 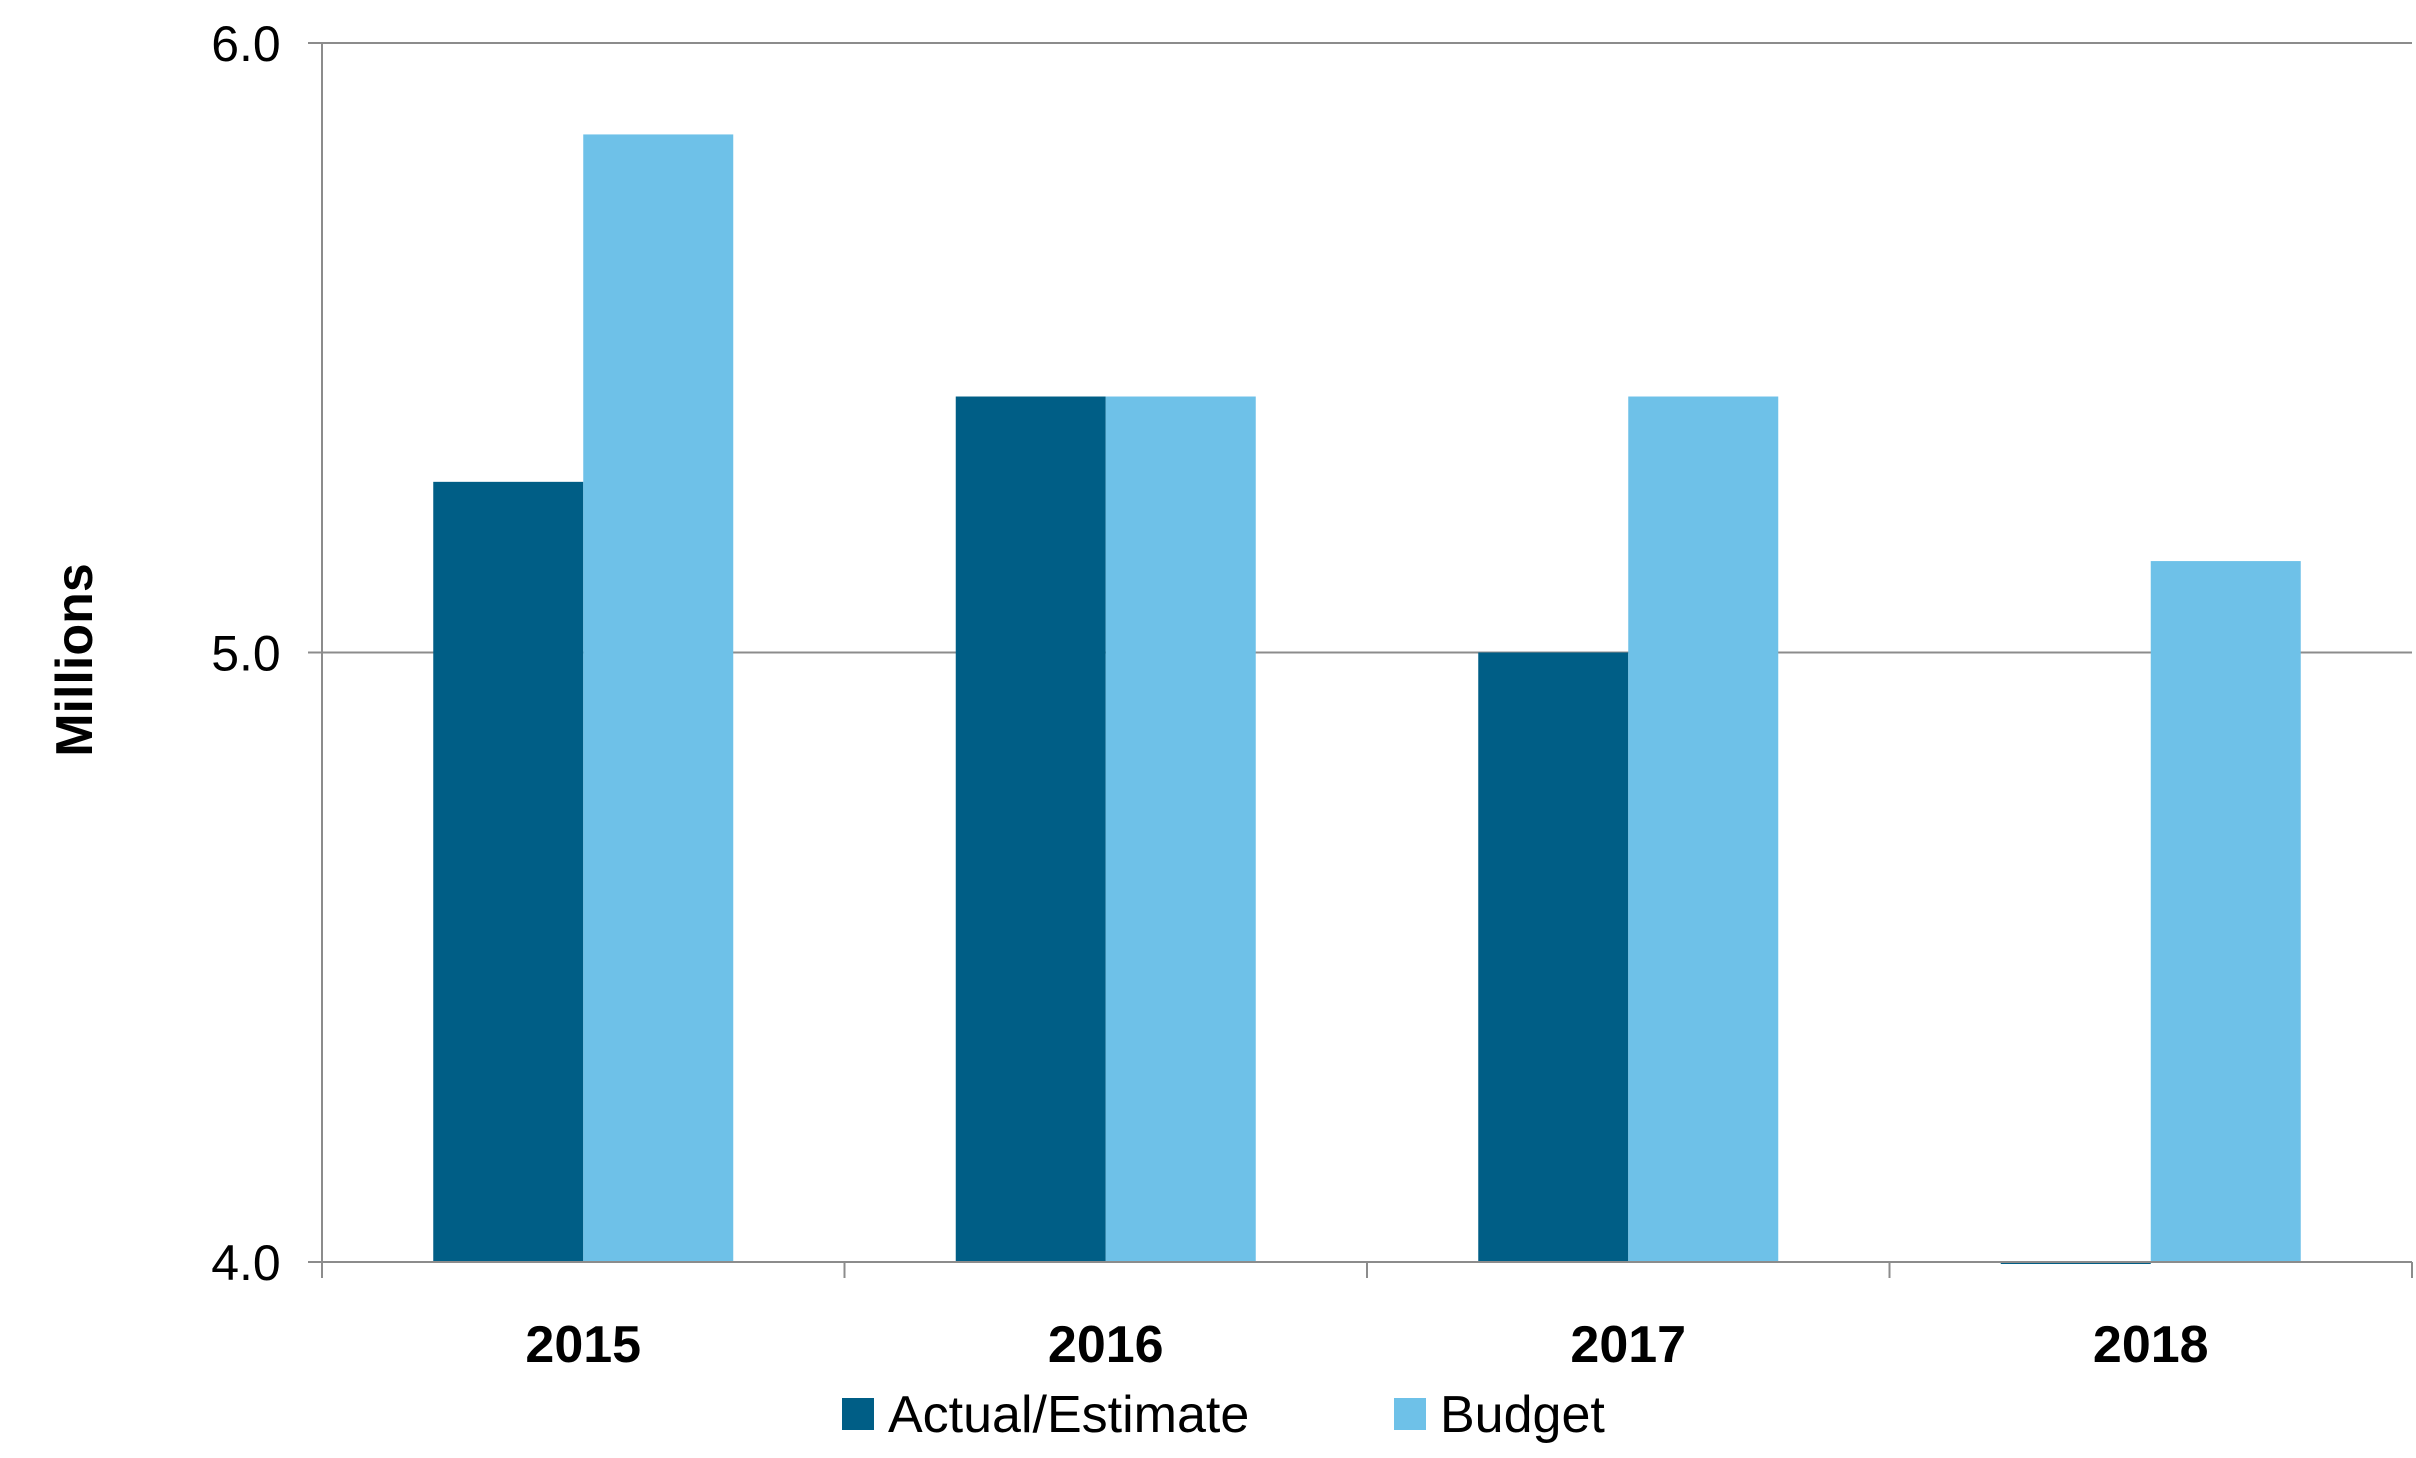 What do you see at coordinates (1106, 1345) in the screenshot?
I see `x-tick-label: 2016` at bounding box center [1106, 1345].